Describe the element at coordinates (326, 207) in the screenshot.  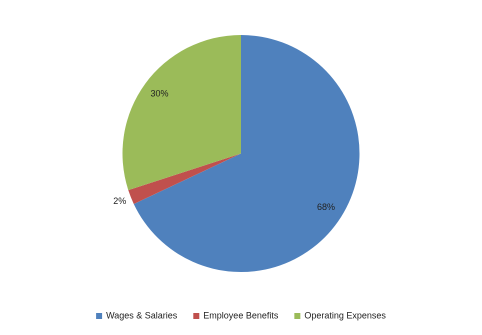
I see `data-label: 68%` at that location.